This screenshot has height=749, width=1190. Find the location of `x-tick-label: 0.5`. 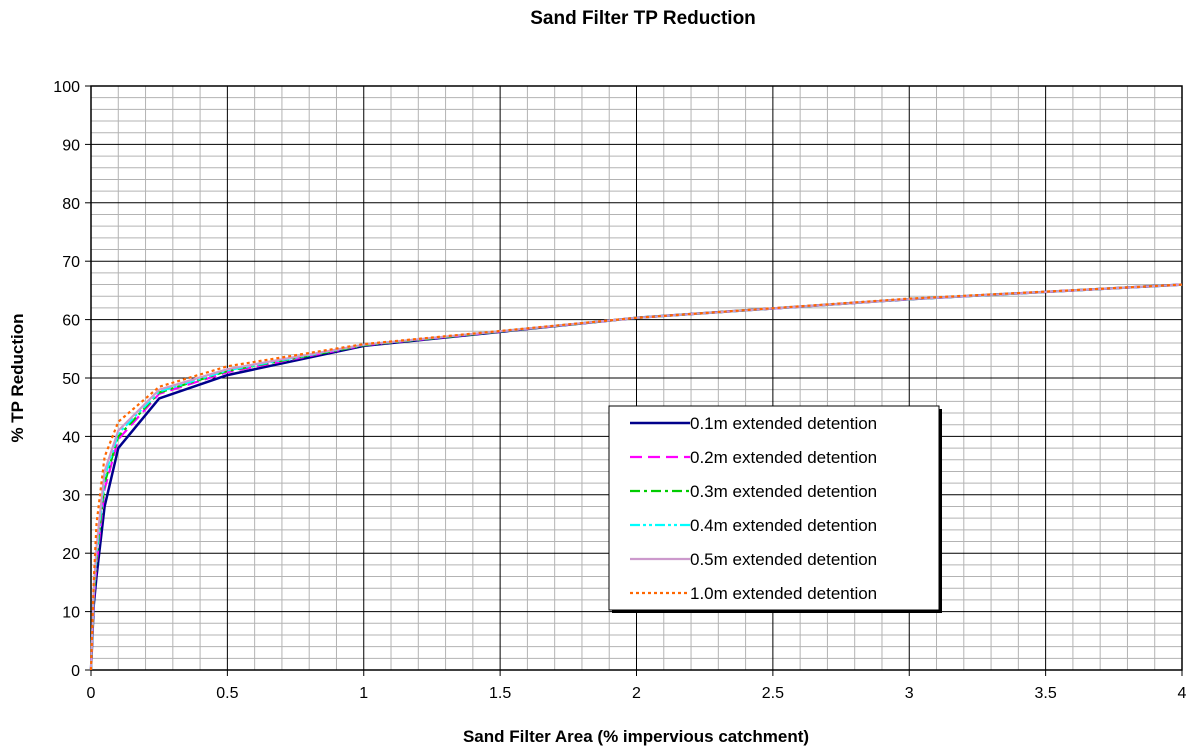

x-tick-label: 0.5 is located at coordinates (227, 693).